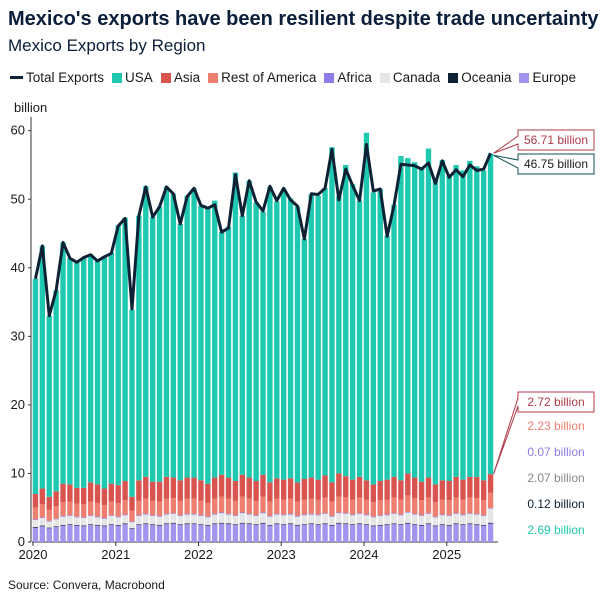  Describe the element at coordinates (446, 554) in the screenshot. I see `x-tick-label: 2025` at that location.